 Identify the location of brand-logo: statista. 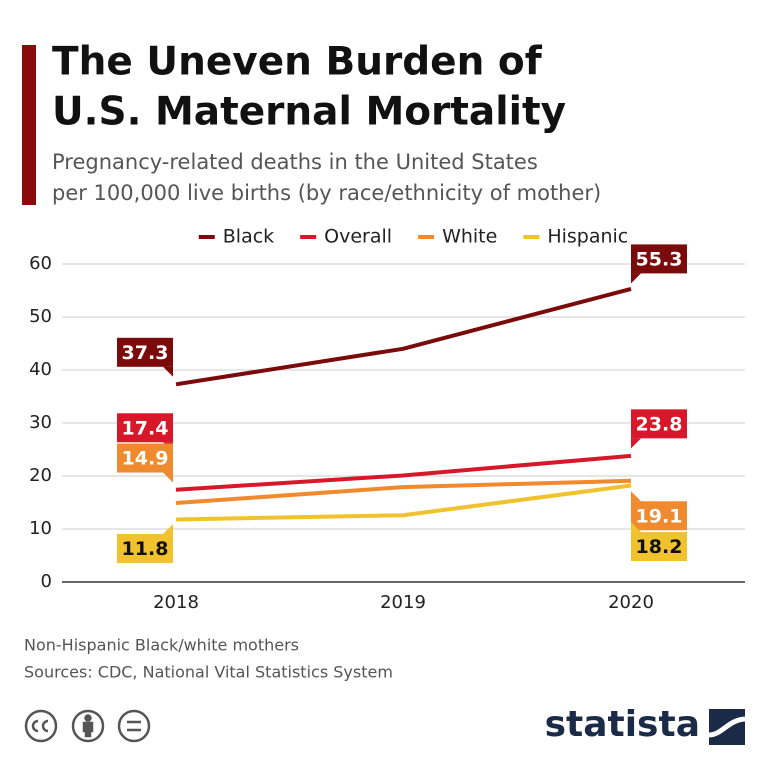
(622, 724).